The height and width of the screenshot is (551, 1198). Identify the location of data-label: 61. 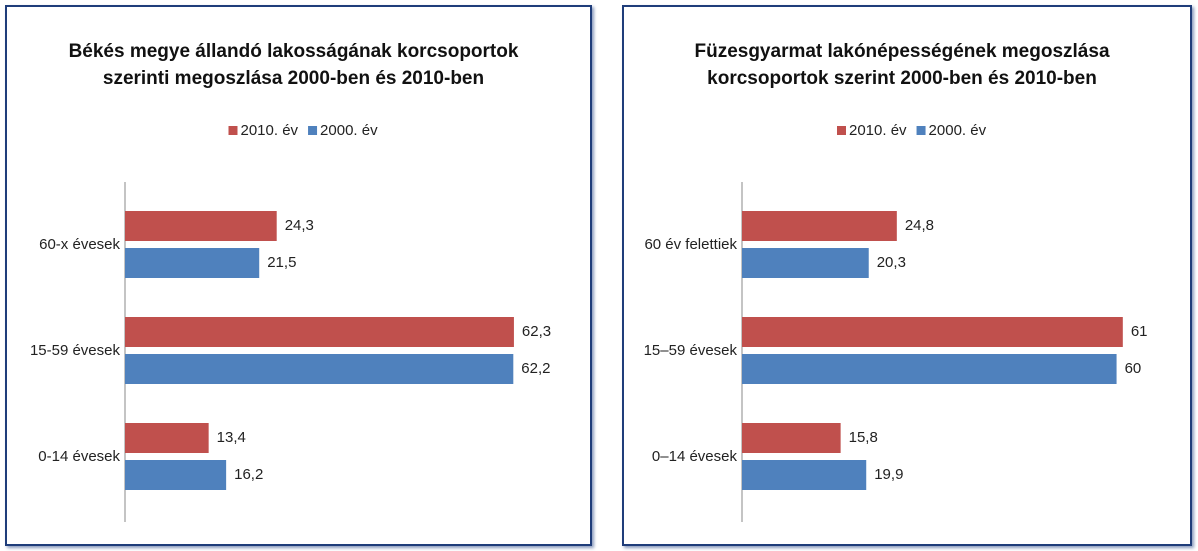
(1139, 331).